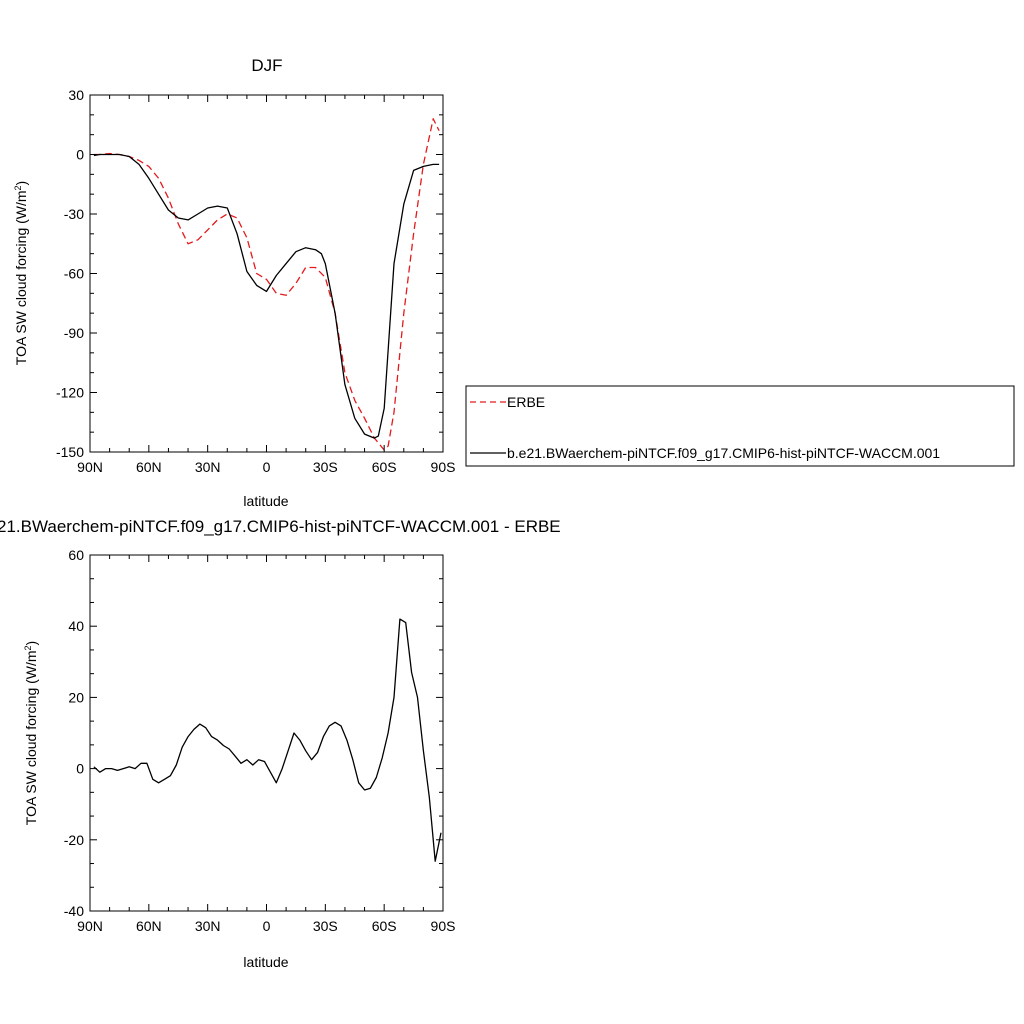 This screenshot has height=1024, width=1024. What do you see at coordinates (443, 926) in the screenshot?
I see `bottom-xtick-label: 90S` at bounding box center [443, 926].